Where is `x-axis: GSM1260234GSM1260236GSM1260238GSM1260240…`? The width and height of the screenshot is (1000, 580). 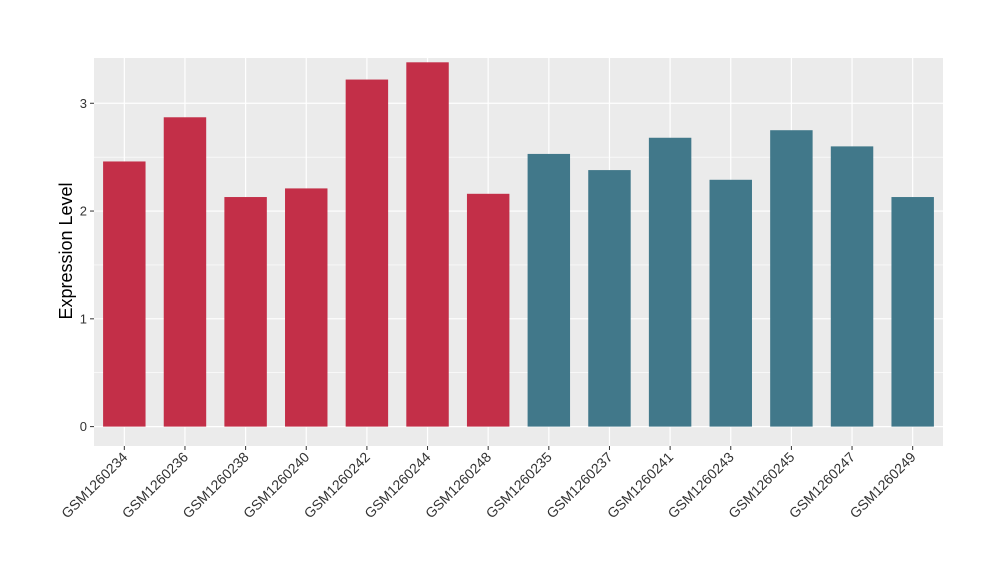
x-axis: GSM1260234GSM1260236GSM1260238GSM1260240… is located at coordinates (488, 483).